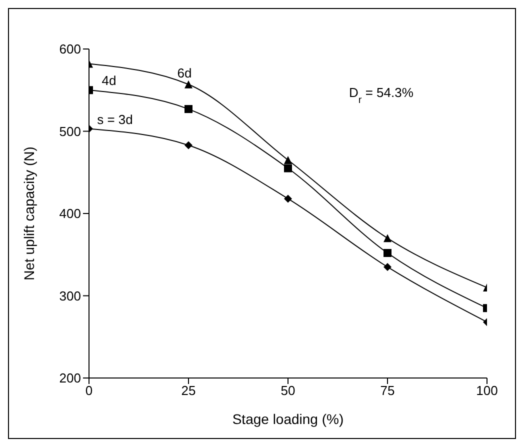 The width and height of the screenshot is (524, 447). I want to click on x-tick-label: 50, so click(288, 390).